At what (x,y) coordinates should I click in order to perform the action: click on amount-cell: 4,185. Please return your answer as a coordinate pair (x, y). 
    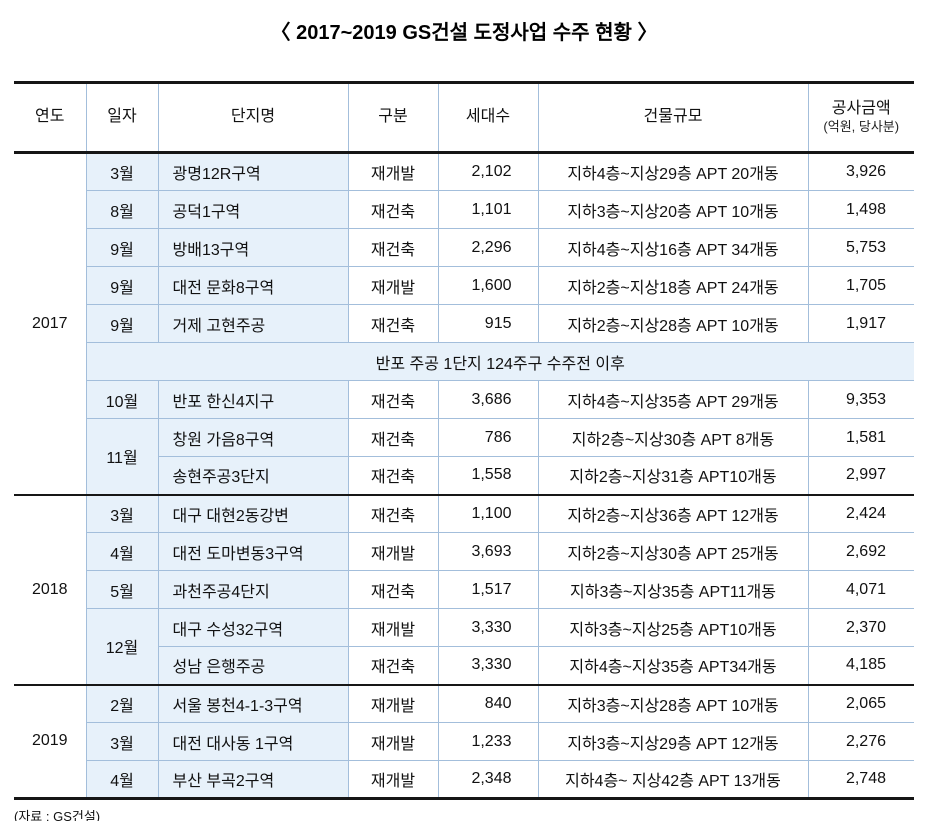
    Looking at the image, I should click on (860, 665).